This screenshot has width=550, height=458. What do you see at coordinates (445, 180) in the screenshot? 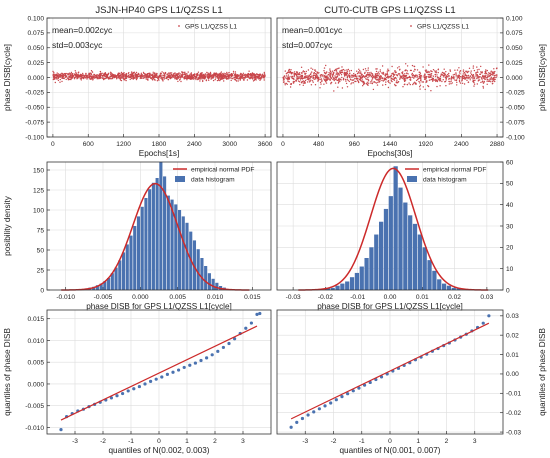
I see `legend-histogram-label: data histogram` at bounding box center [445, 180].